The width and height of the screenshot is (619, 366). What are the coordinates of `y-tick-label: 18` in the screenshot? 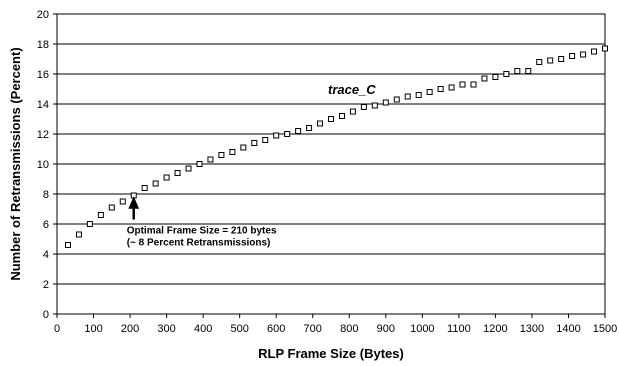 It's located at (43, 45).